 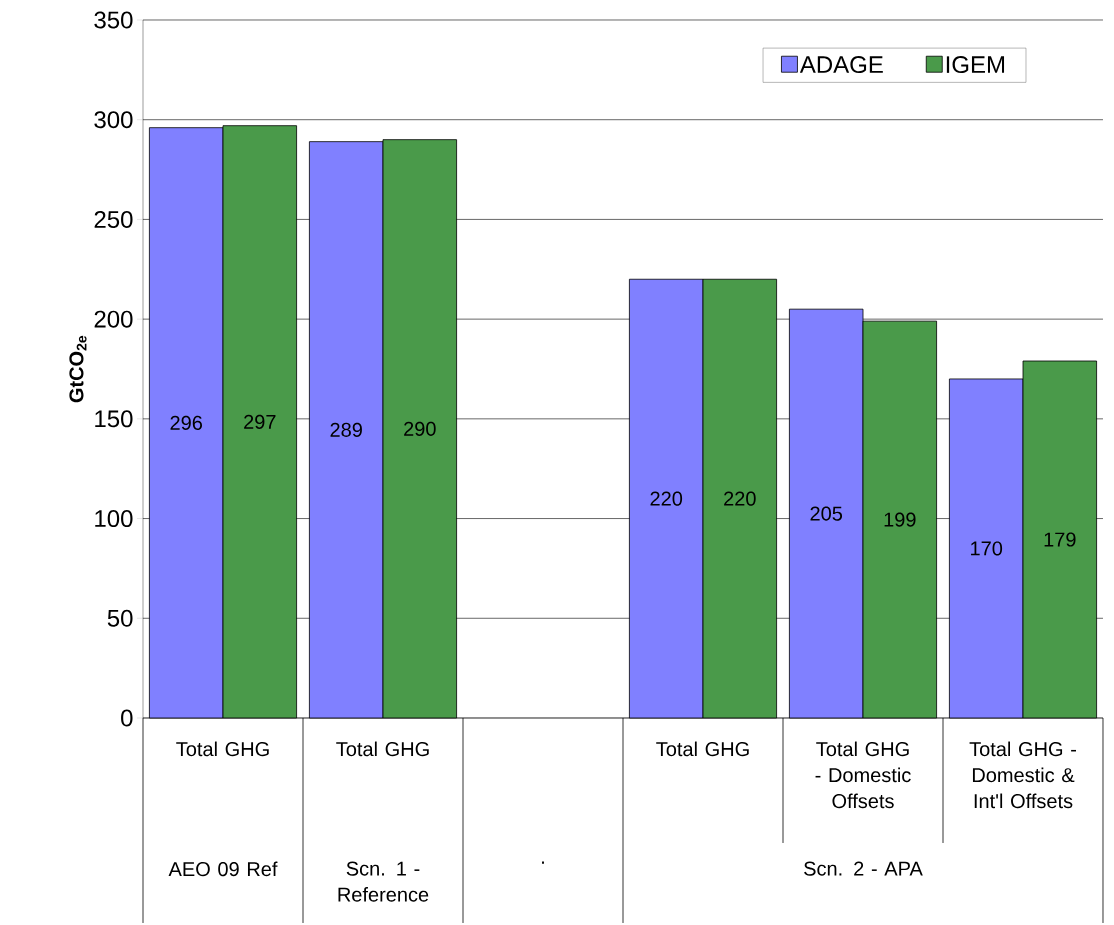 What do you see at coordinates (114, 419) in the screenshot?
I see `y-tick-label: 150` at bounding box center [114, 419].